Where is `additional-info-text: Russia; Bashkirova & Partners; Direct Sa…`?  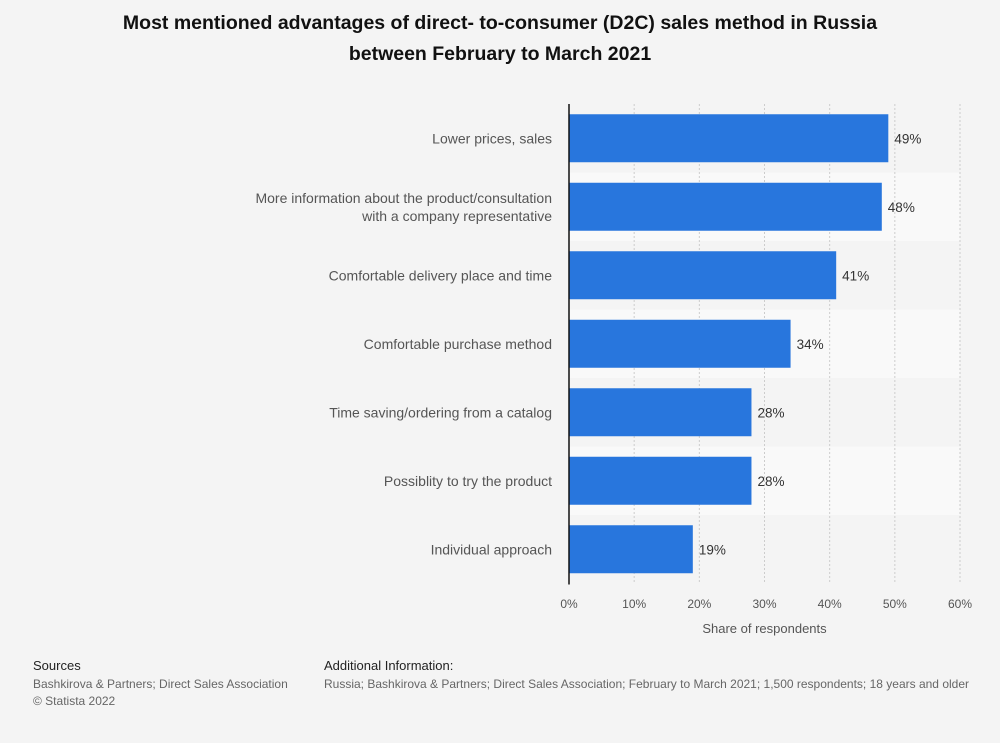
additional-info-text: Russia; Bashkirova & Partners; Direct Sa… is located at coordinates (646, 684).